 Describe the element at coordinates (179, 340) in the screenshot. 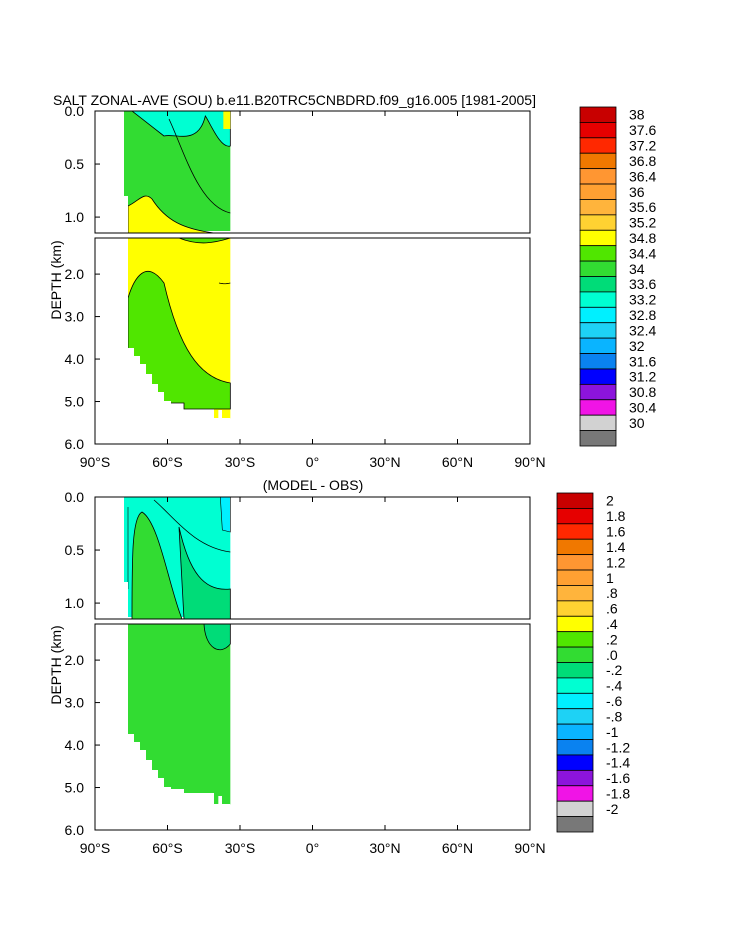

I see `salinity-region-34.4-34.8-deep` at that location.